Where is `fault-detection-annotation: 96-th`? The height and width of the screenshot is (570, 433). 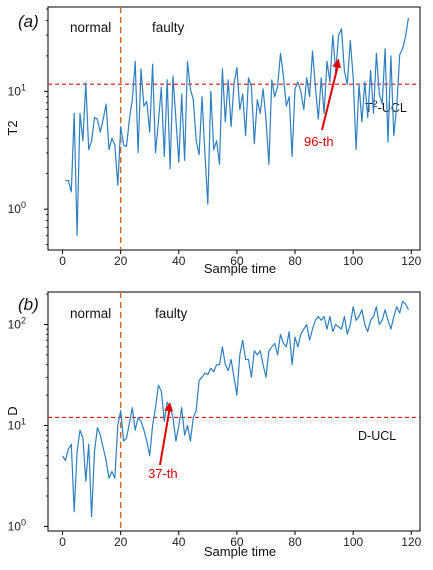
fault-detection-annotation: 96-th is located at coordinates (319, 141).